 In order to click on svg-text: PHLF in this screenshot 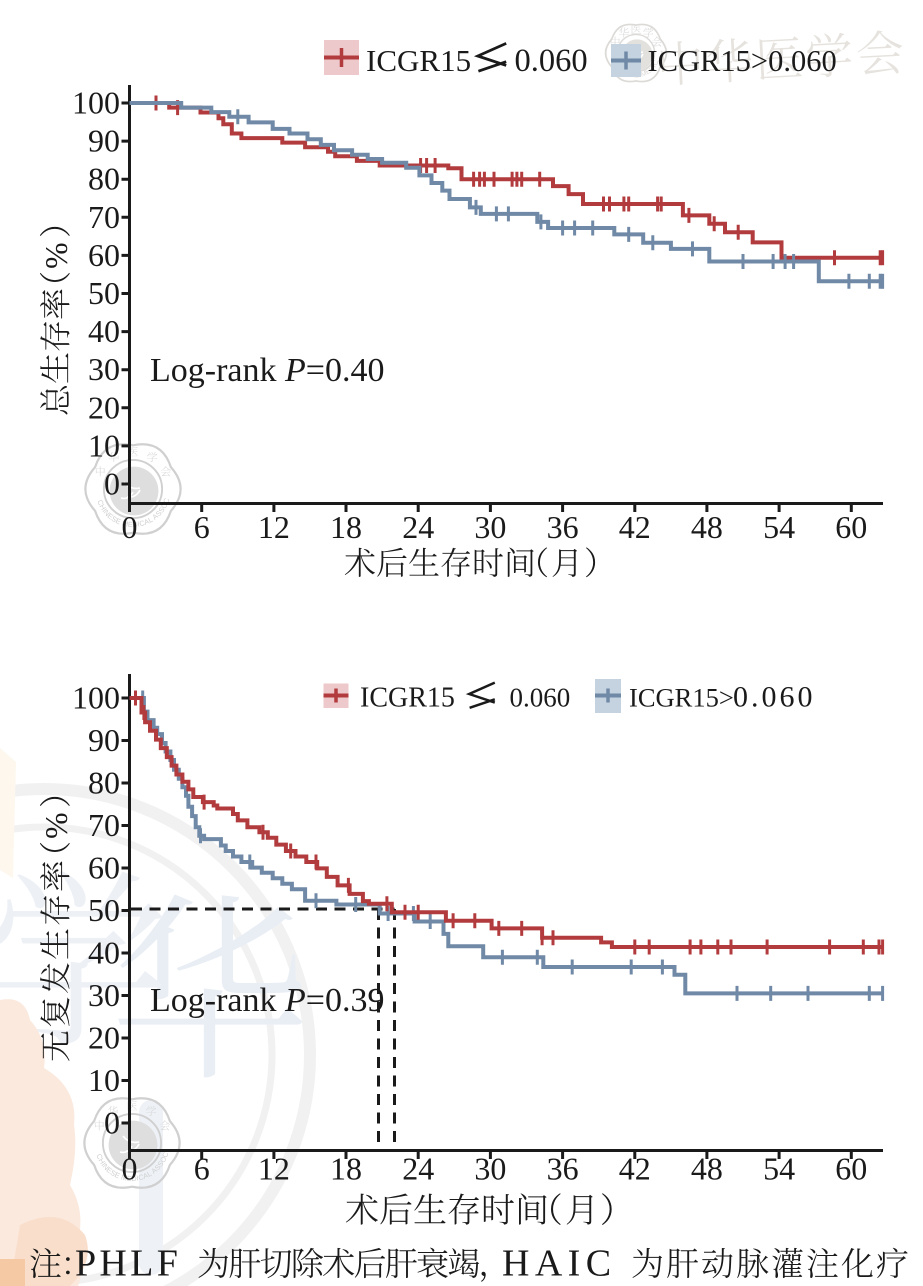, I will do `click(128, 1264)`.